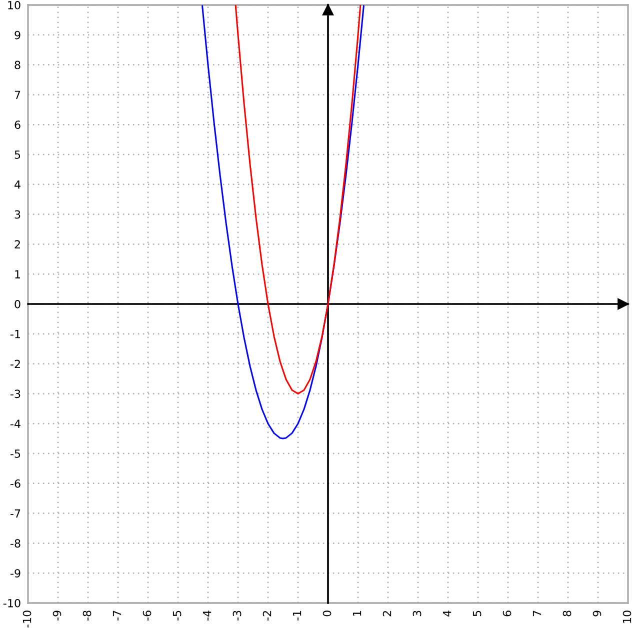 The width and height of the screenshot is (633, 633). Describe the element at coordinates (567, 613) in the screenshot. I see `x-tick-label: 8` at that location.